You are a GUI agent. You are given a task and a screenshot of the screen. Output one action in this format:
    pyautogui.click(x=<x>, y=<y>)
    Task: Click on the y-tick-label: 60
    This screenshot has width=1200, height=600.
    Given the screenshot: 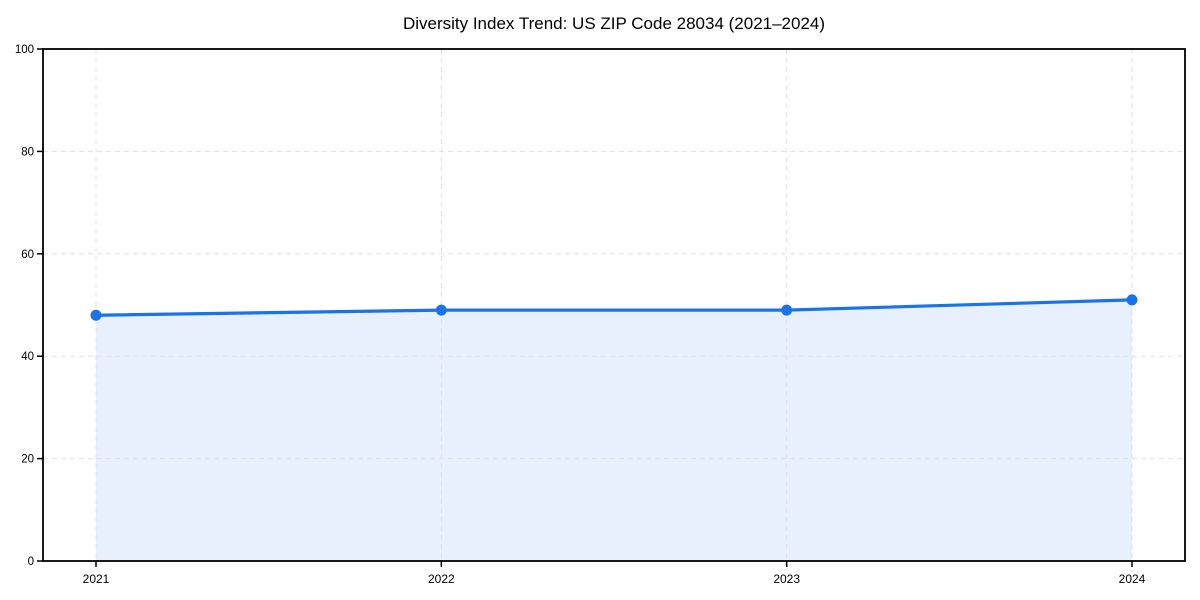 What is the action you would take?
    pyautogui.click(x=27, y=255)
    